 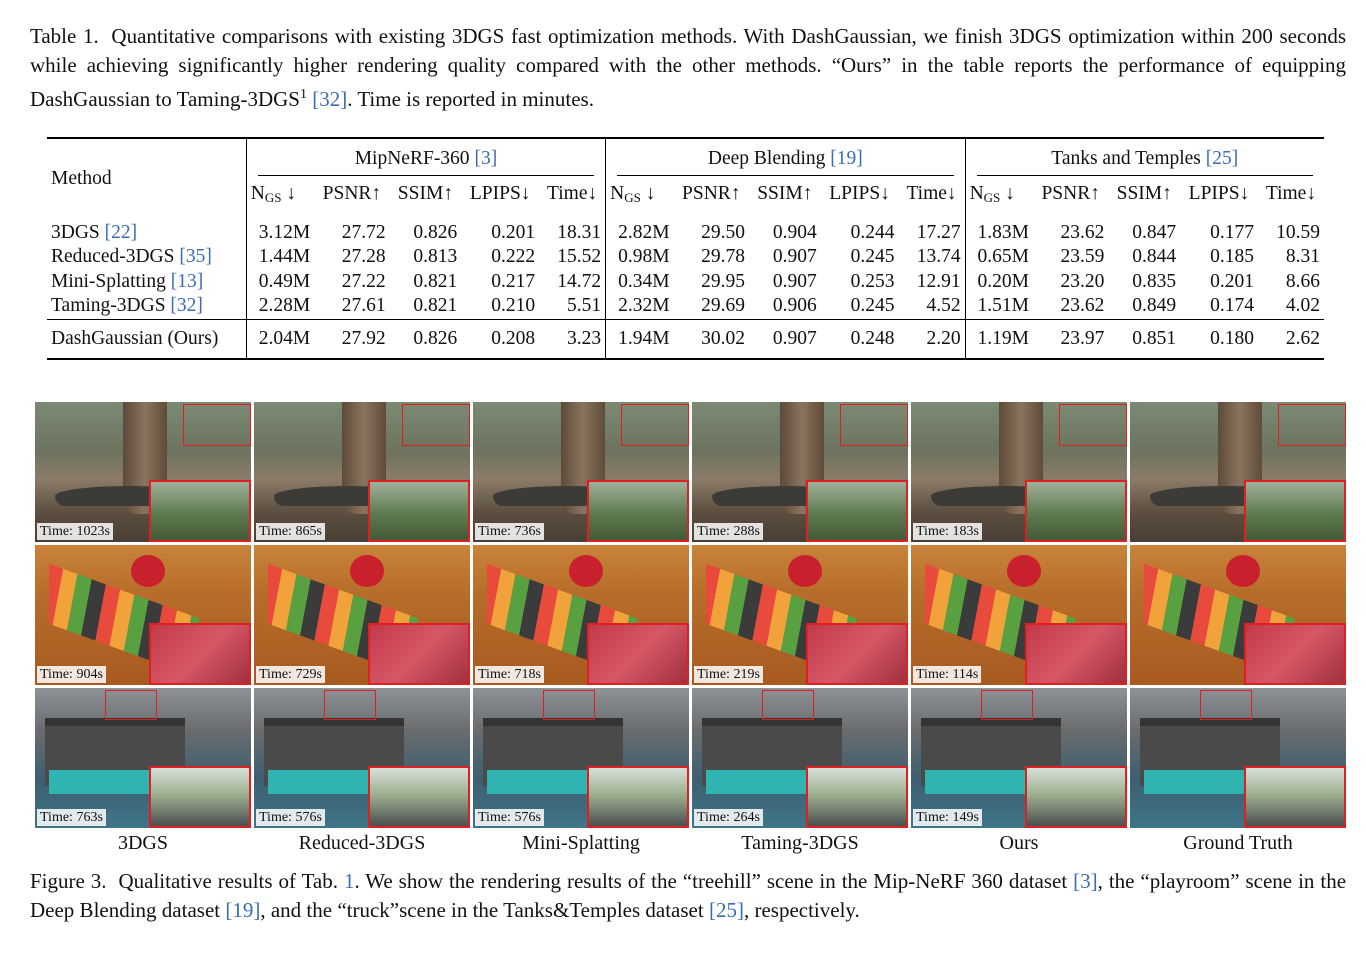 I want to click on metric-cell: 0.180, so click(x=1219, y=338).